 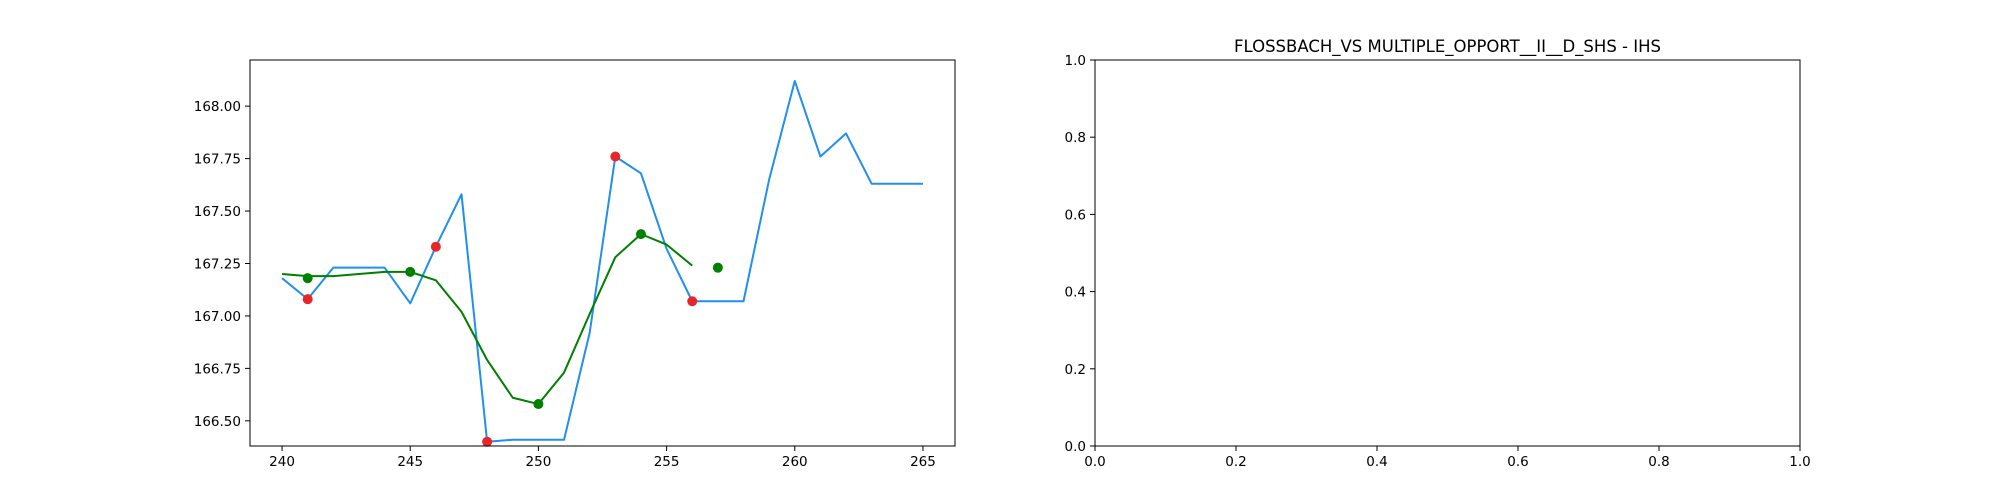 I want to click on x-tick-label: 255, so click(x=667, y=462).